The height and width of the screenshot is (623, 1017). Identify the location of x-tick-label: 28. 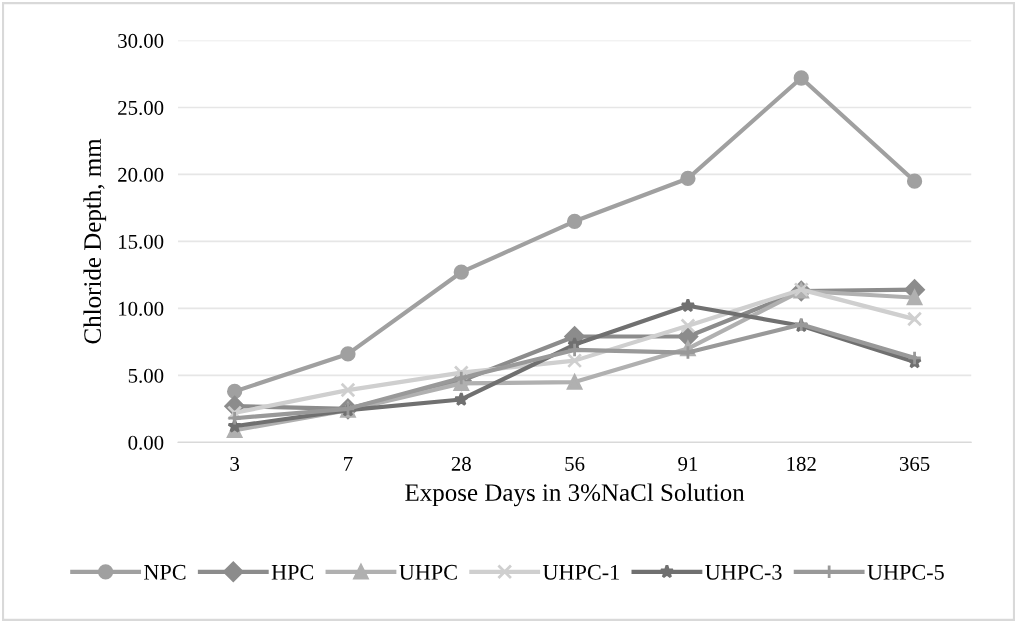
(461, 463).